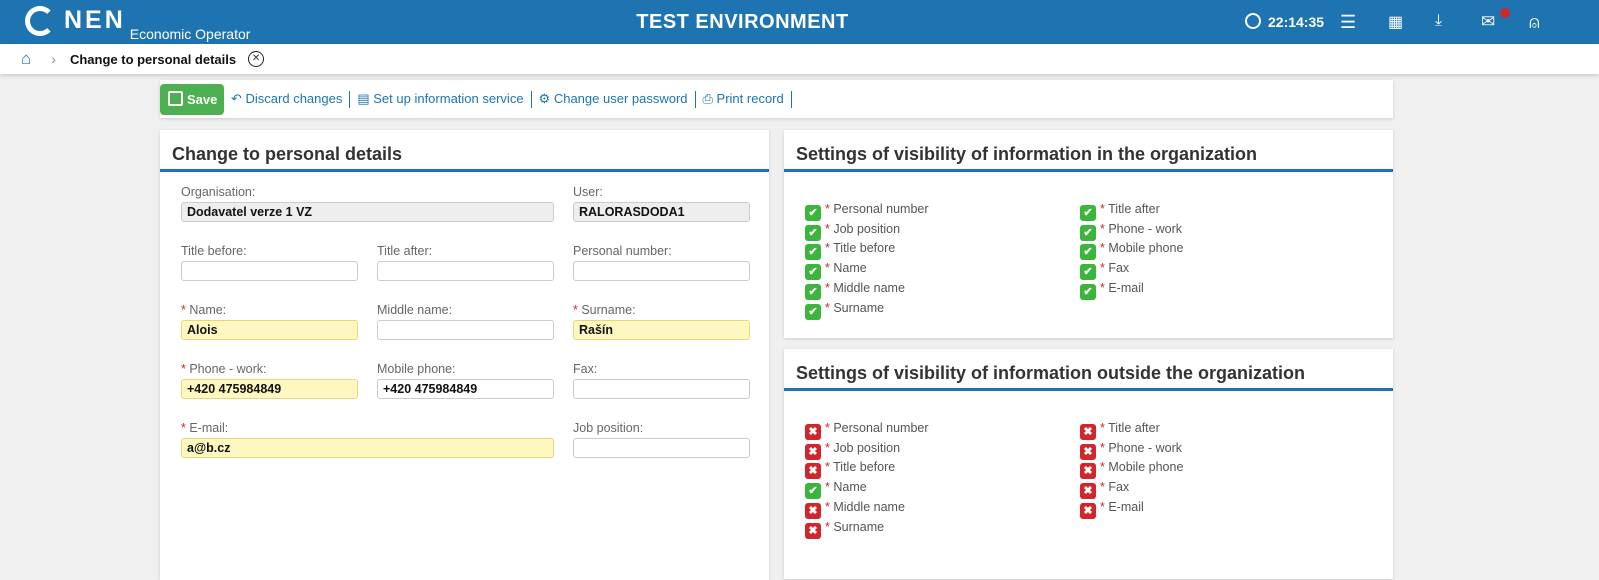 Image resolution: width=1599 pixels, height=580 pixels. What do you see at coordinates (1104, 270) in the screenshot?
I see `visibility-checkbox: ✔ * Fax` at bounding box center [1104, 270].